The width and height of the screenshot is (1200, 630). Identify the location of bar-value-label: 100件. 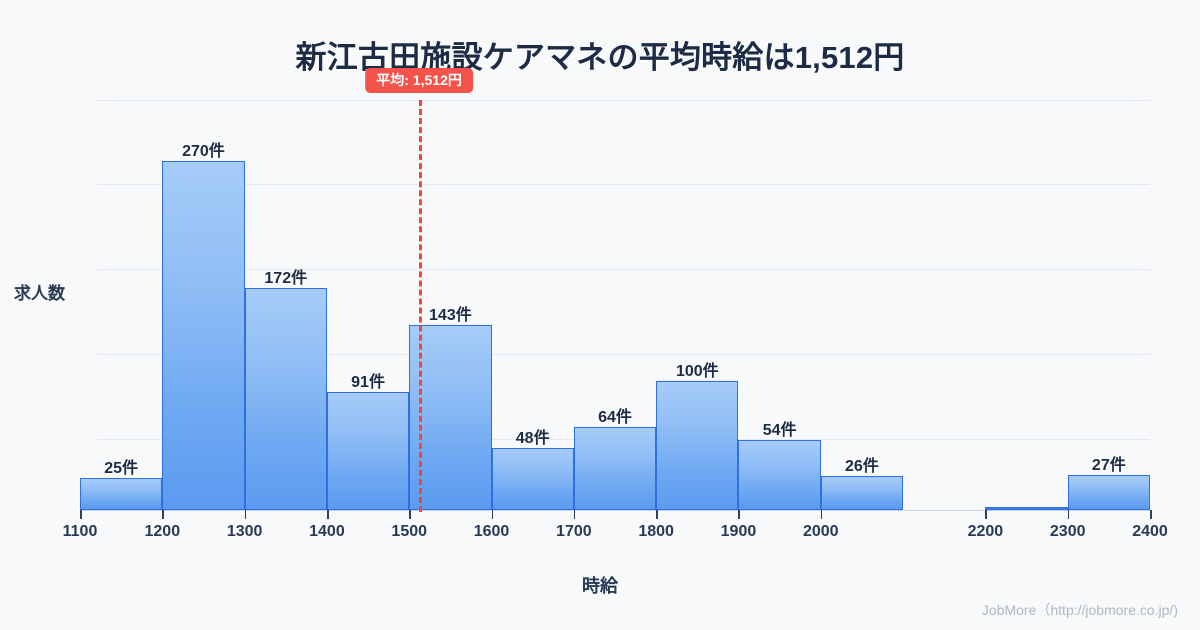
(697, 371).